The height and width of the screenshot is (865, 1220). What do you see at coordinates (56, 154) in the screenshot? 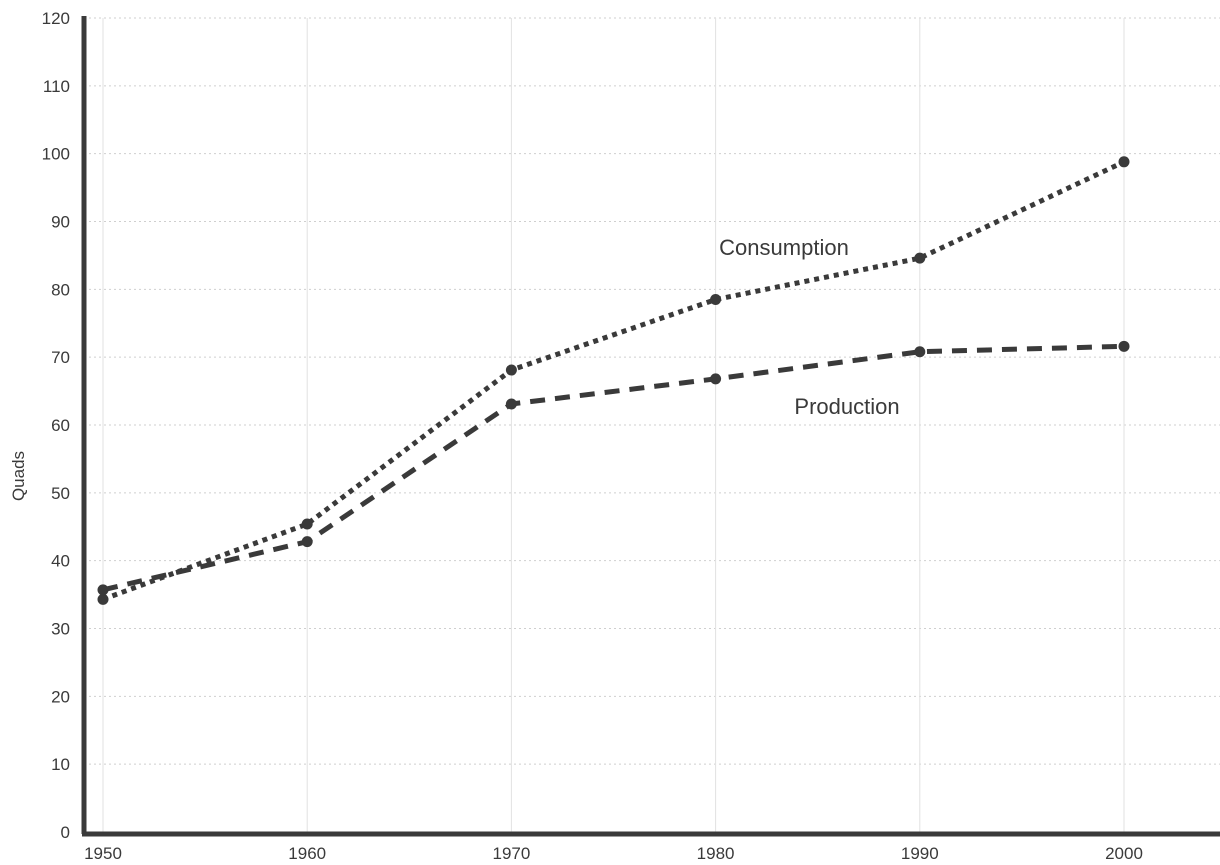
I see `y-tick-label: 100` at bounding box center [56, 154].